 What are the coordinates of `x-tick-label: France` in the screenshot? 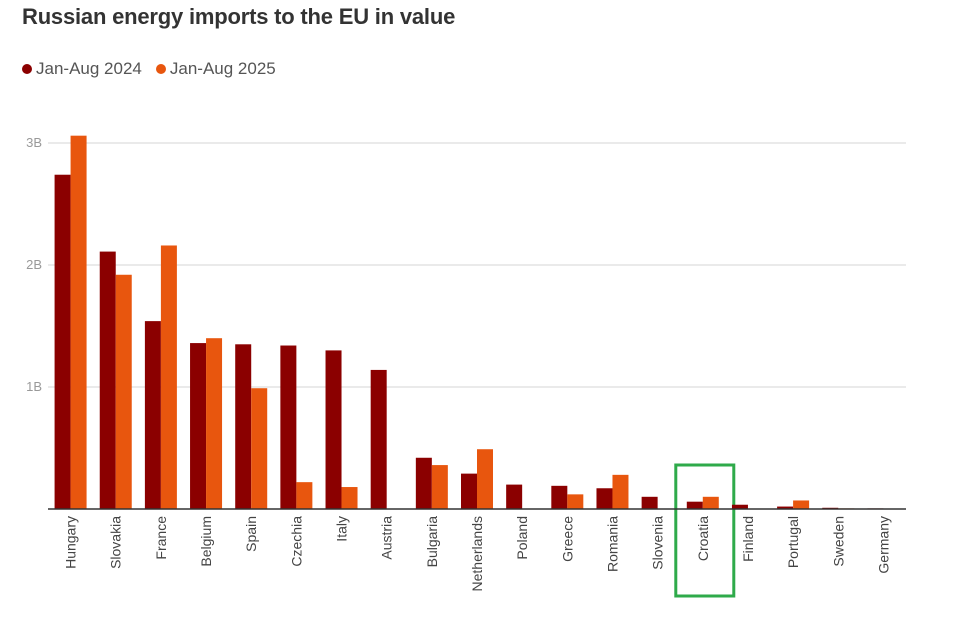 It's located at (161, 538).